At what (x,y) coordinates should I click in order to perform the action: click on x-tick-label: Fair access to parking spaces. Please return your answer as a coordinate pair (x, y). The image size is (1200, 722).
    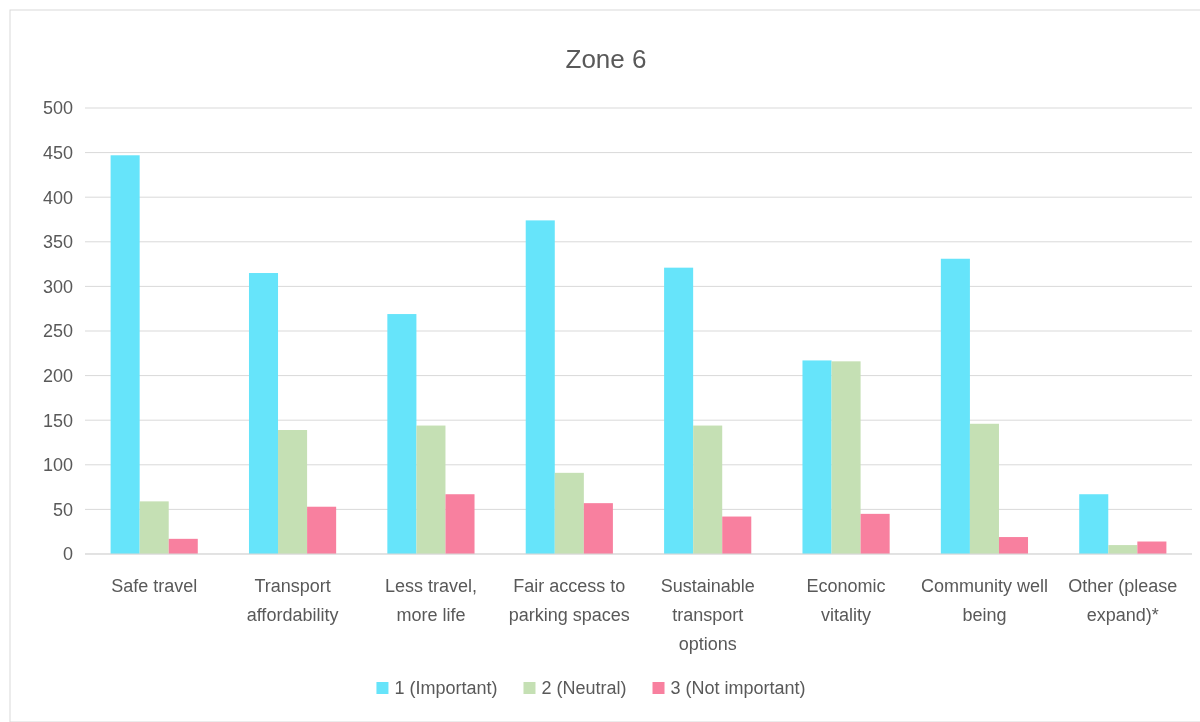
    Looking at the image, I should click on (569, 600).